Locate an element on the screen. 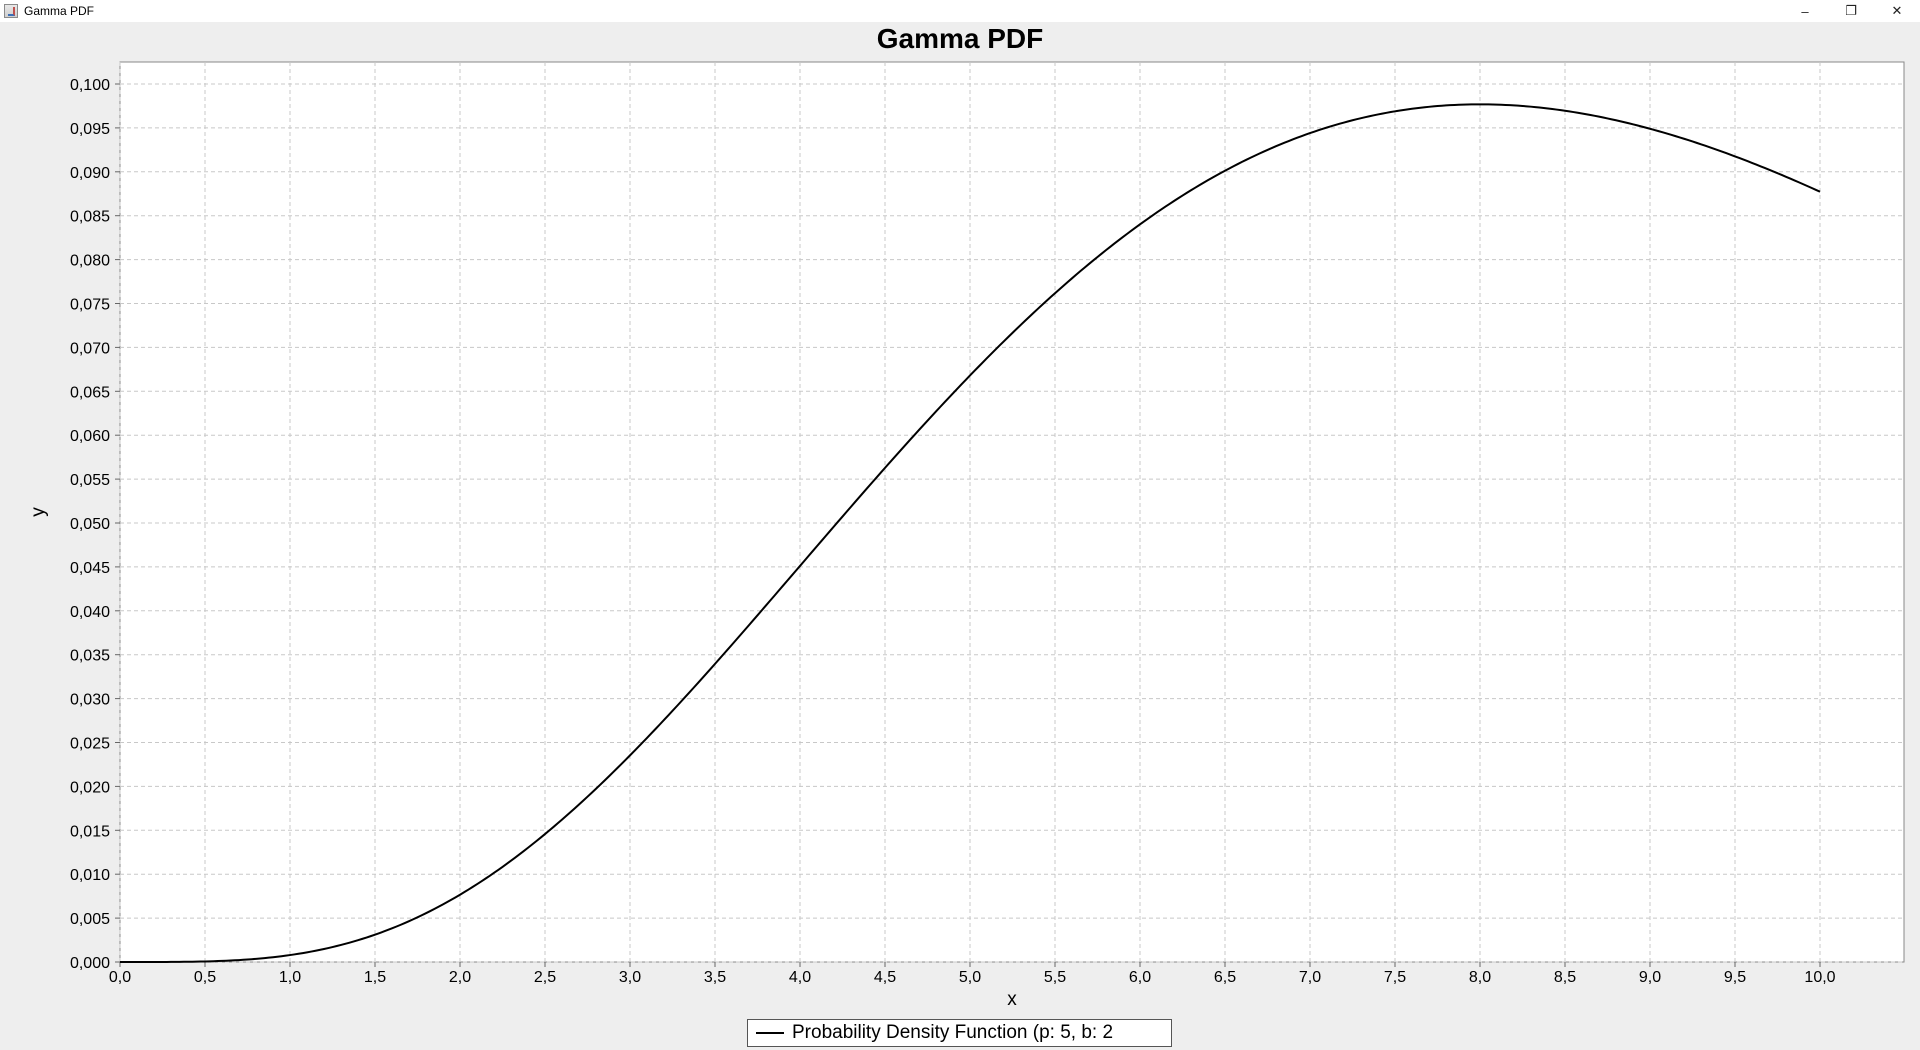  window-title: Gamma PDF is located at coordinates (59, 11).